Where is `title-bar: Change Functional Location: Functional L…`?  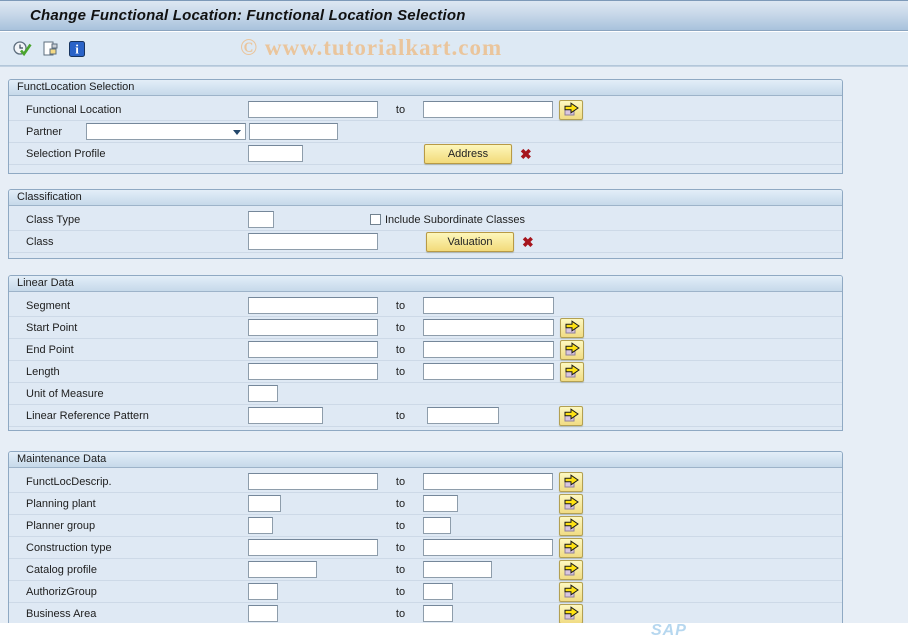
title-bar: Change Functional Location: Functional L… is located at coordinates (454, 15).